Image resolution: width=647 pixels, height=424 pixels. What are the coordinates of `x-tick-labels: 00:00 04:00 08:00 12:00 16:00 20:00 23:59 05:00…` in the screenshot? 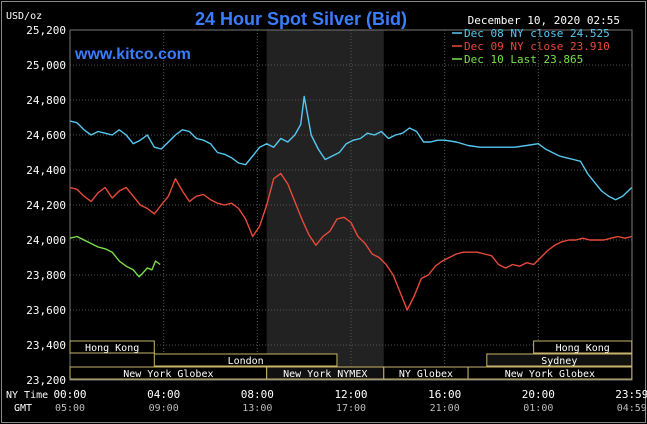 It's located at (350, 401).